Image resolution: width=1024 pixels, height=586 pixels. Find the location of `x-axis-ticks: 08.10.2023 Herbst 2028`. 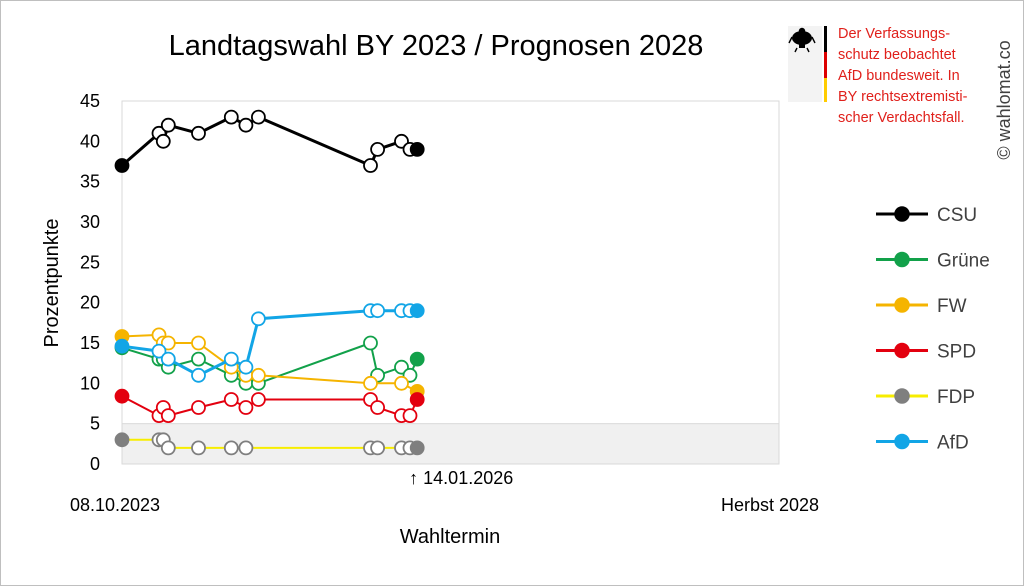

x-axis-ticks: 08.10.2023 Herbst 2028 is located at coordinates (444, 505).